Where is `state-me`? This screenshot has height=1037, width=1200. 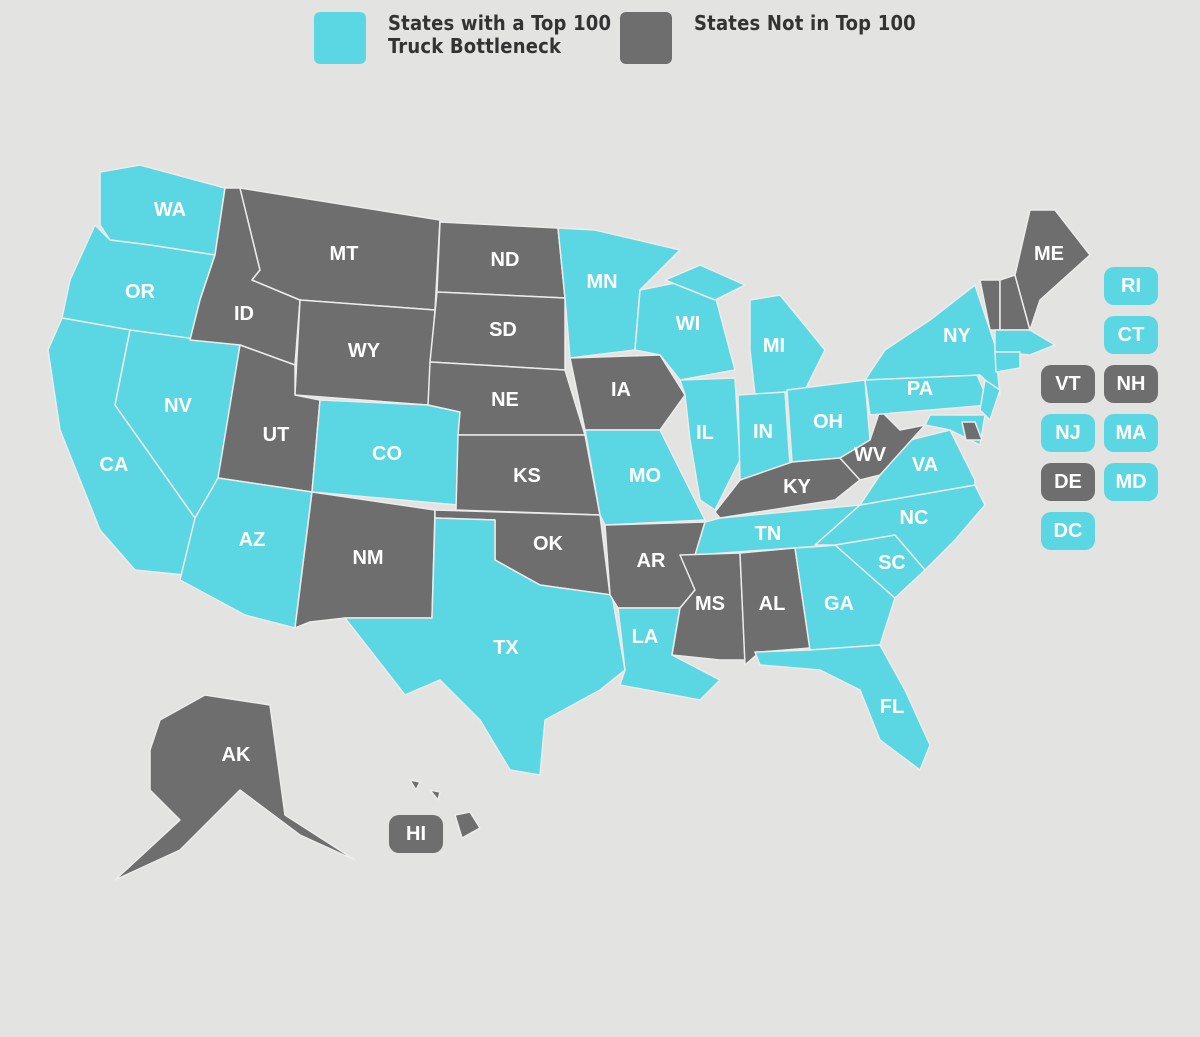 state-me is located at coordinates (1052, 270).